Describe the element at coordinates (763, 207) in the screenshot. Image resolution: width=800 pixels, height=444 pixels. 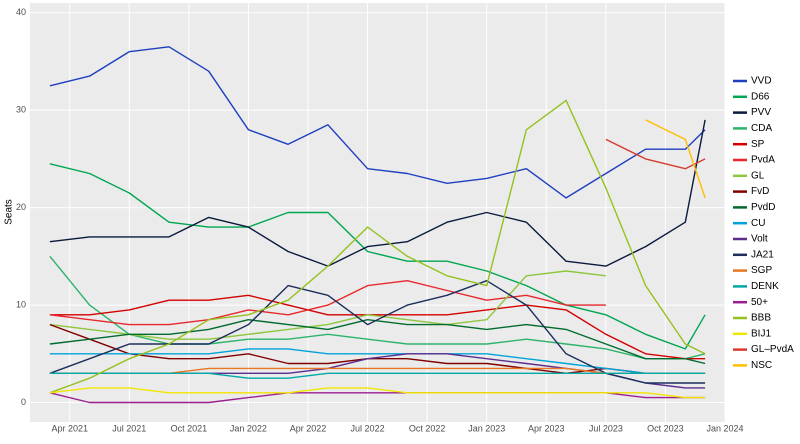
I see `legend-label: PvdD` at that location.